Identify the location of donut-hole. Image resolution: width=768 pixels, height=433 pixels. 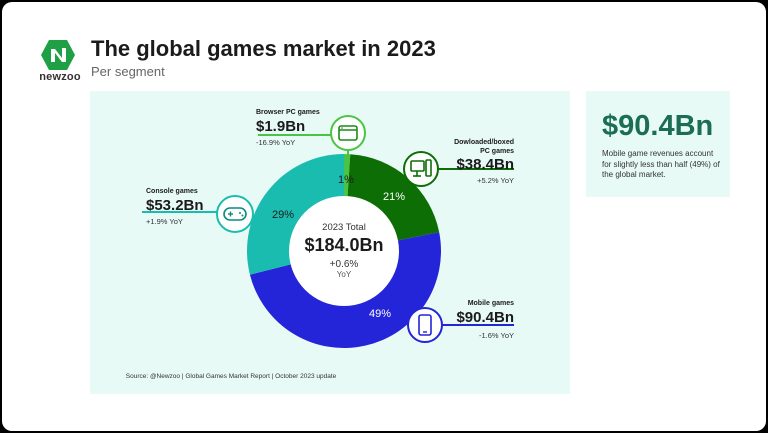
(344, 251).